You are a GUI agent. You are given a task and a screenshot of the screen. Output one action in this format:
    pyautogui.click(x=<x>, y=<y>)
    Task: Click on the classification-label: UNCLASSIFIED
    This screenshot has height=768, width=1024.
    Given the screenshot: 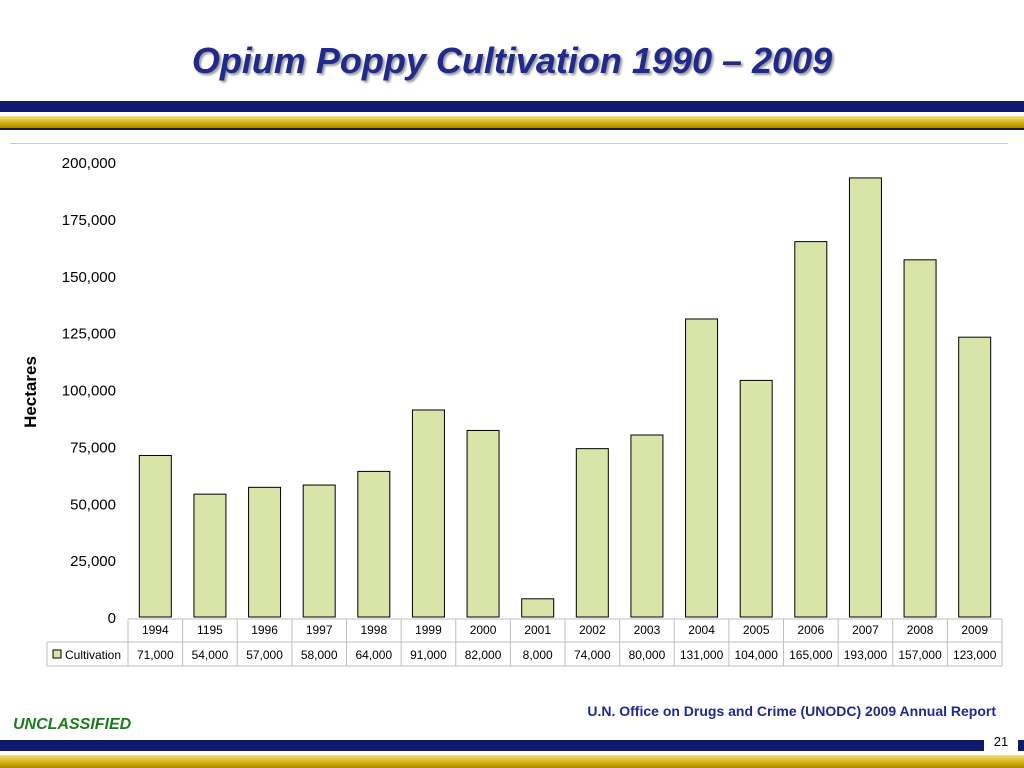 What is the action you would take?
    pyautogui.click(x=72, y=724)
    